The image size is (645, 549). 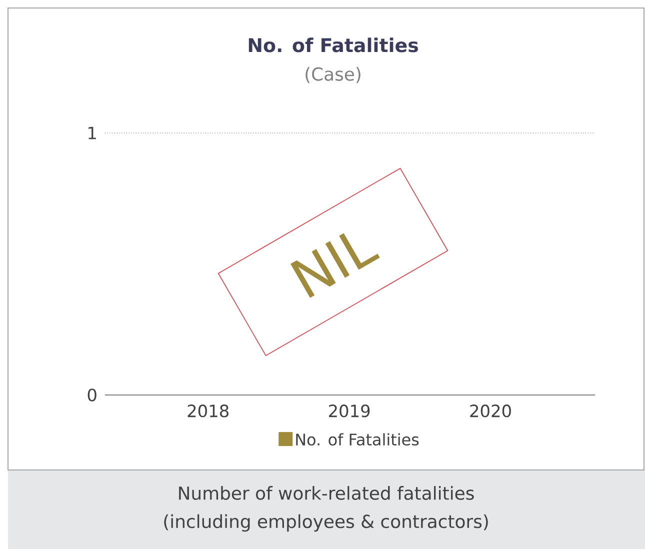 What do you see at coordinates (357, 439) in the screenshot?
I see `legend-label: No. of Fatalities` at bounding box center [357, 439].